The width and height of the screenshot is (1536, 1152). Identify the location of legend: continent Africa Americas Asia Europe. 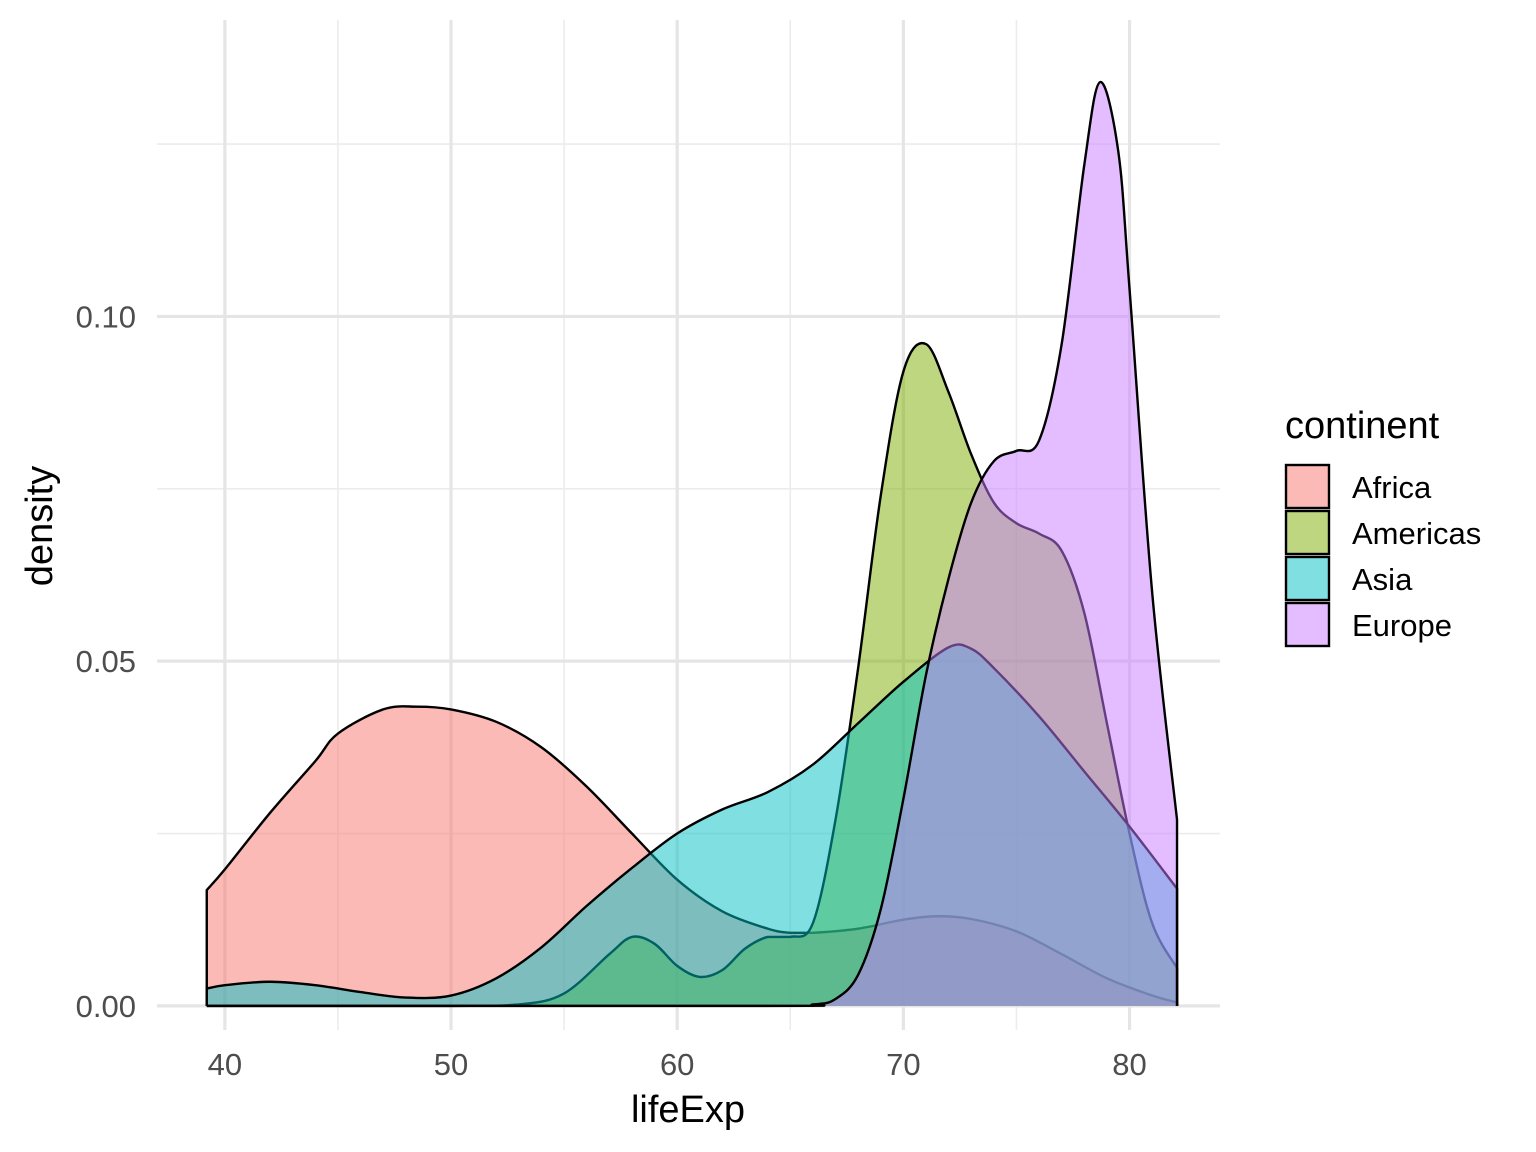
(1382, 526).